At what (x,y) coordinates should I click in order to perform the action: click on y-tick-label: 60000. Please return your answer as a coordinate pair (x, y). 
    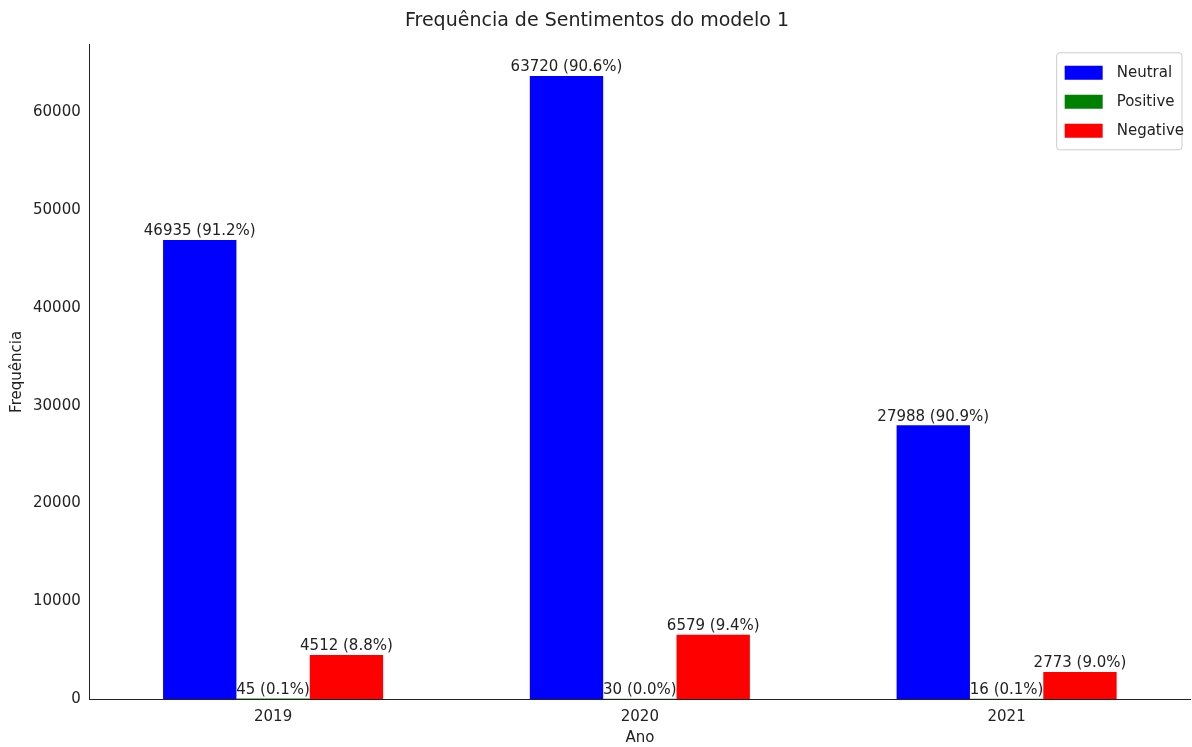
    Looking at the image, I should click on (57, 111).